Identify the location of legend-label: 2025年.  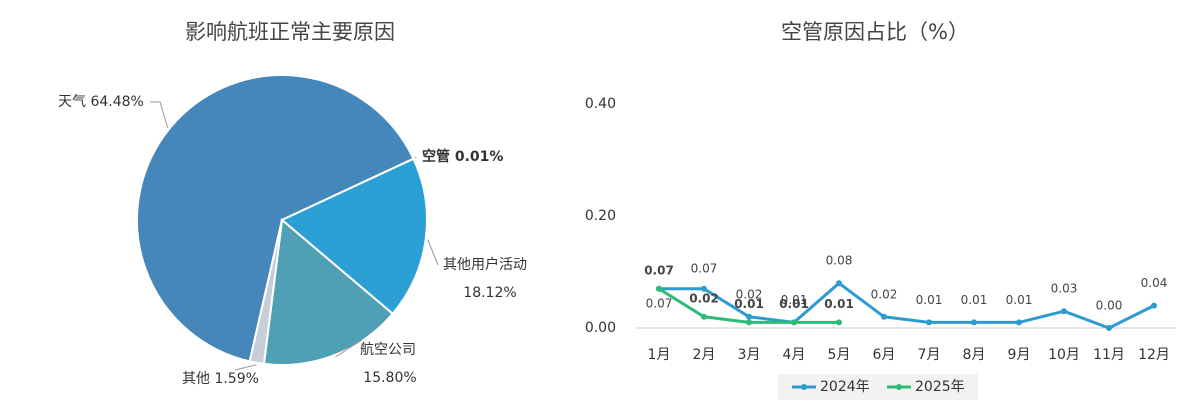
(940, 387).